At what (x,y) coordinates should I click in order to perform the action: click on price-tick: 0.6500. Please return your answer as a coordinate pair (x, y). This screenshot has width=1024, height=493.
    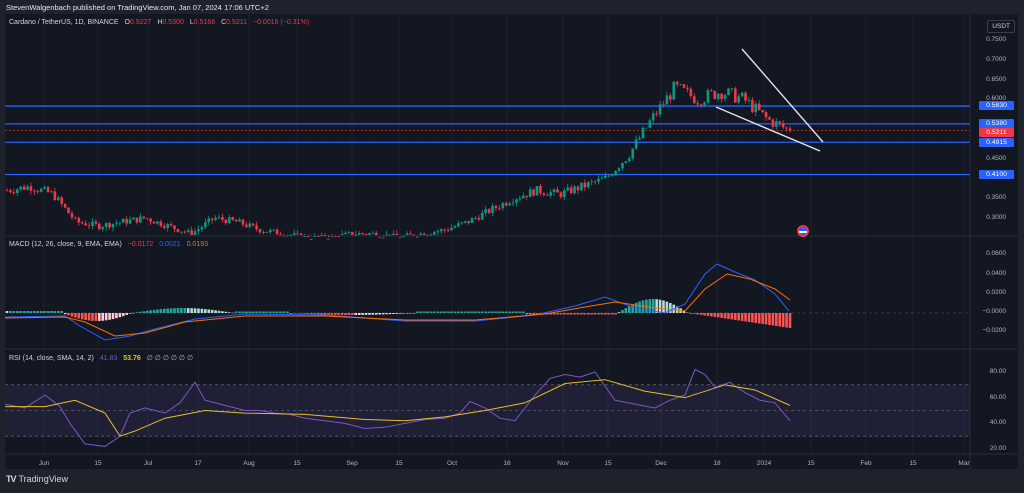
    Looking at the image, I should click on (996, 79).